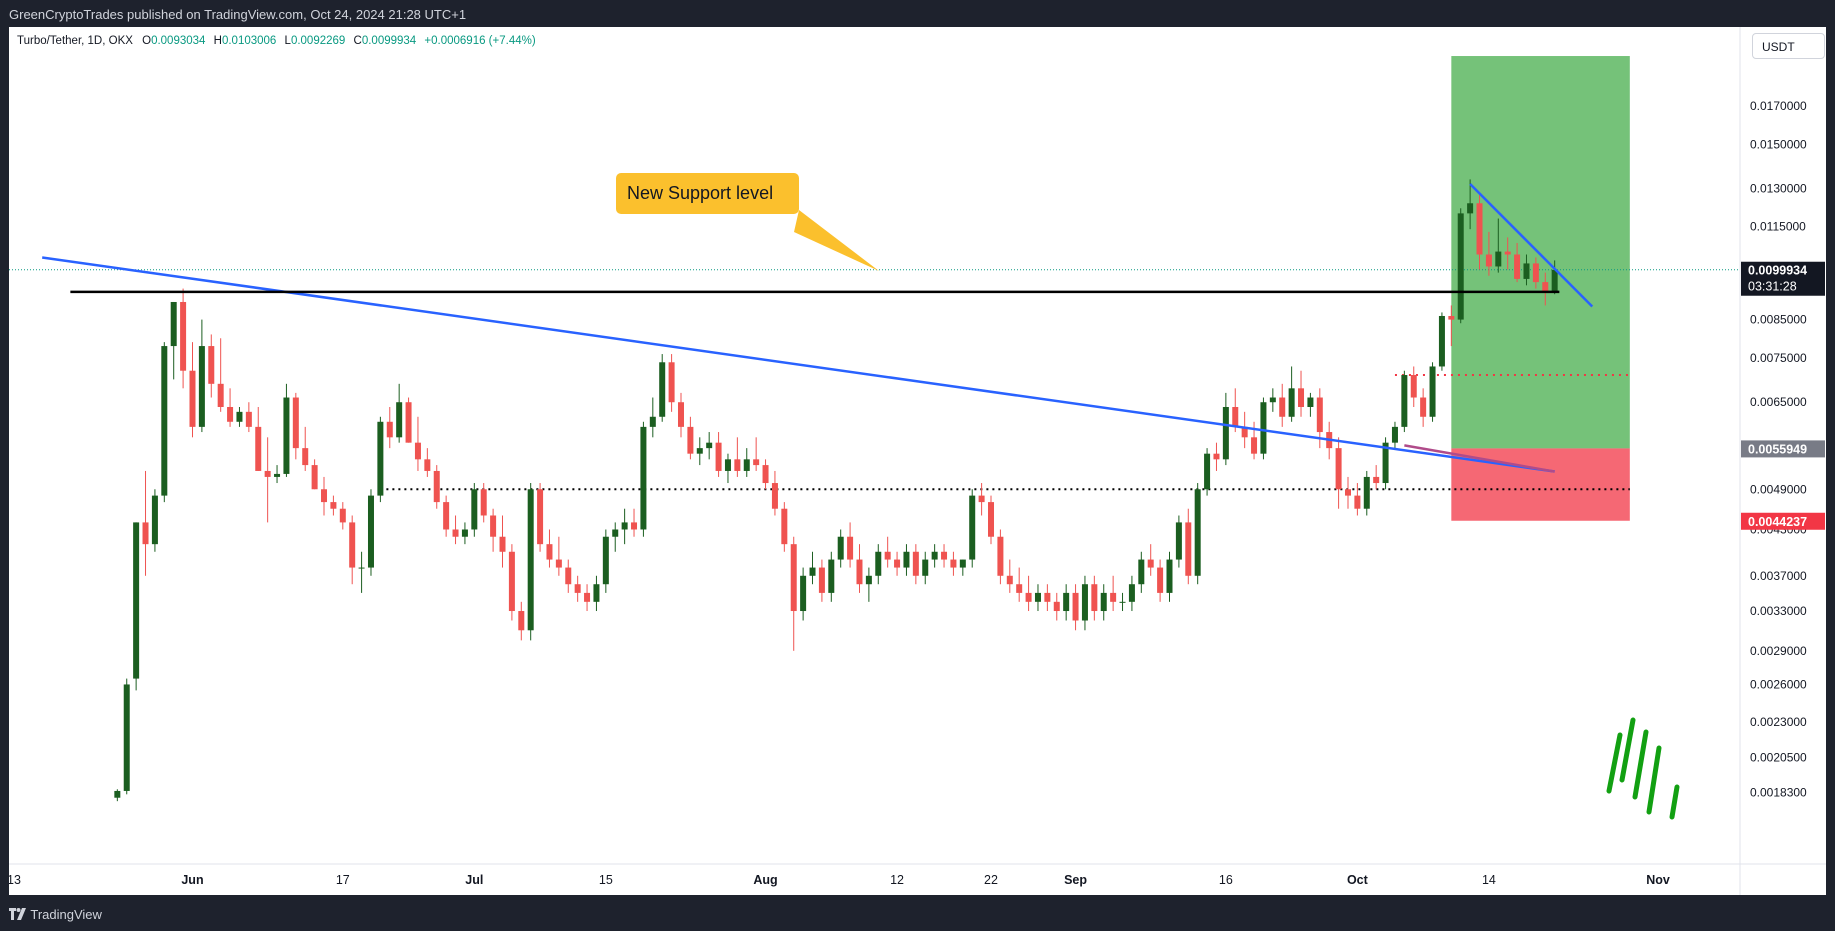 The image size is (1835, 931). I want to click on short-trendline, so click(1531, 245).